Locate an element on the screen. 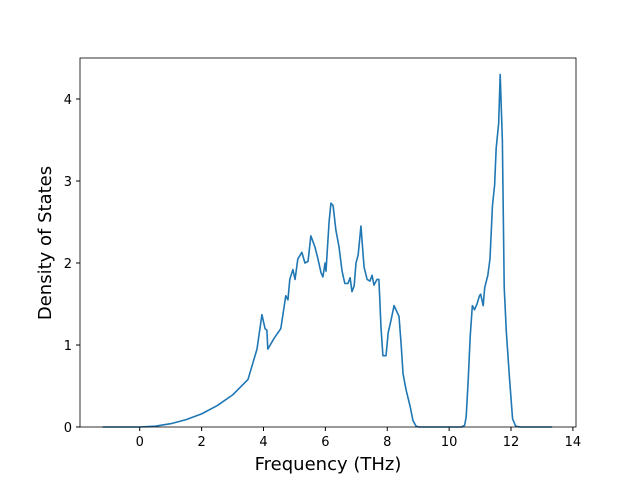 The height and width of the screenshot is (480, 640). y-tick-label: 3 is located at coordinates (68, 182).